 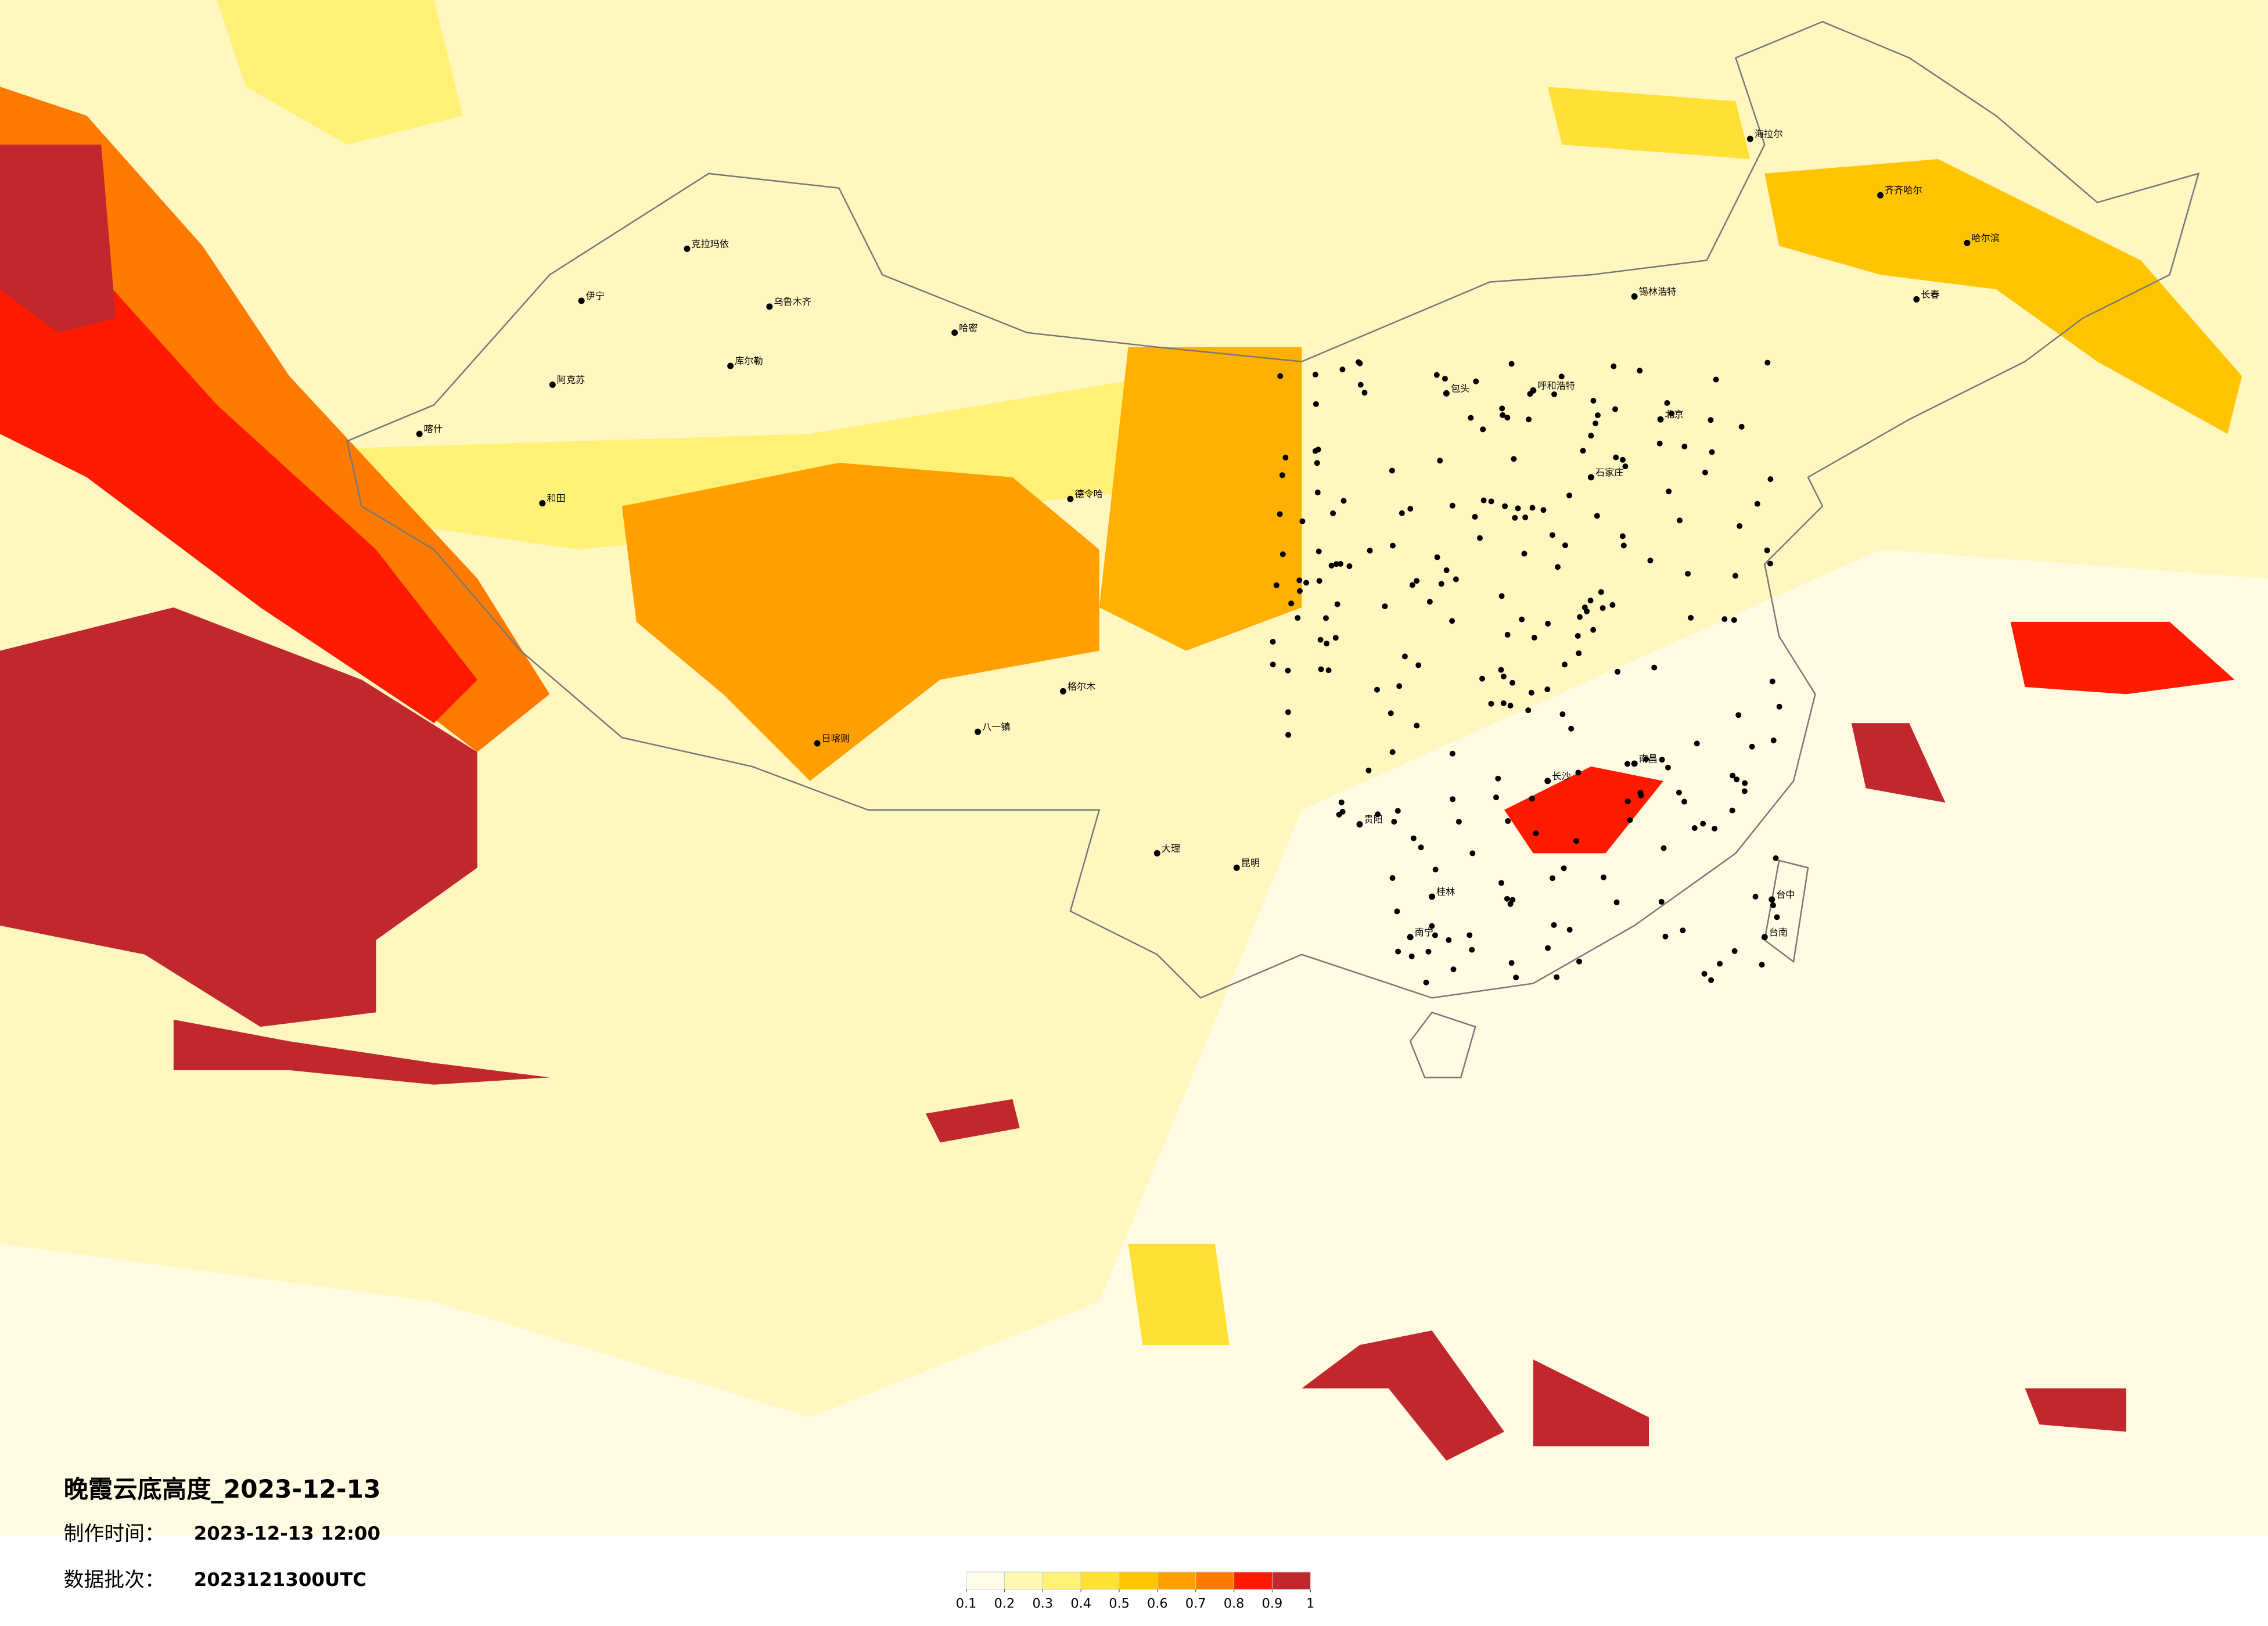 What do you see at coordinates (595, 295) in the screenshot?
I see `city-label: 伊宁` at bounding box center [595, 295].